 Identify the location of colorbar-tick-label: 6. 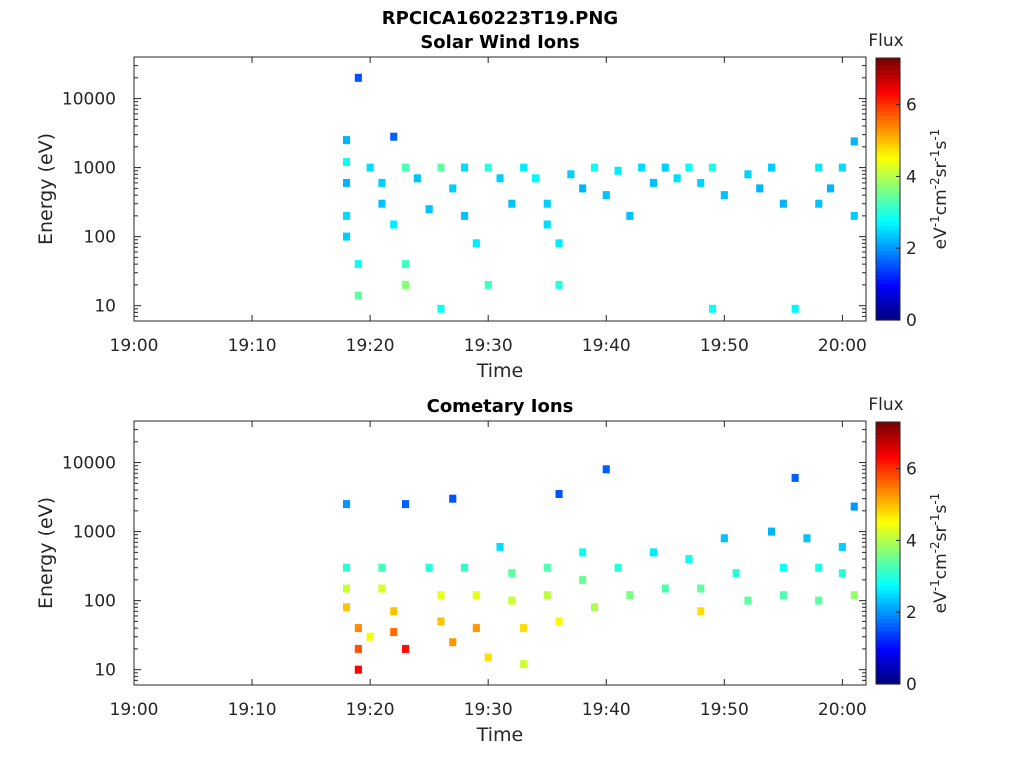
(911, 470).